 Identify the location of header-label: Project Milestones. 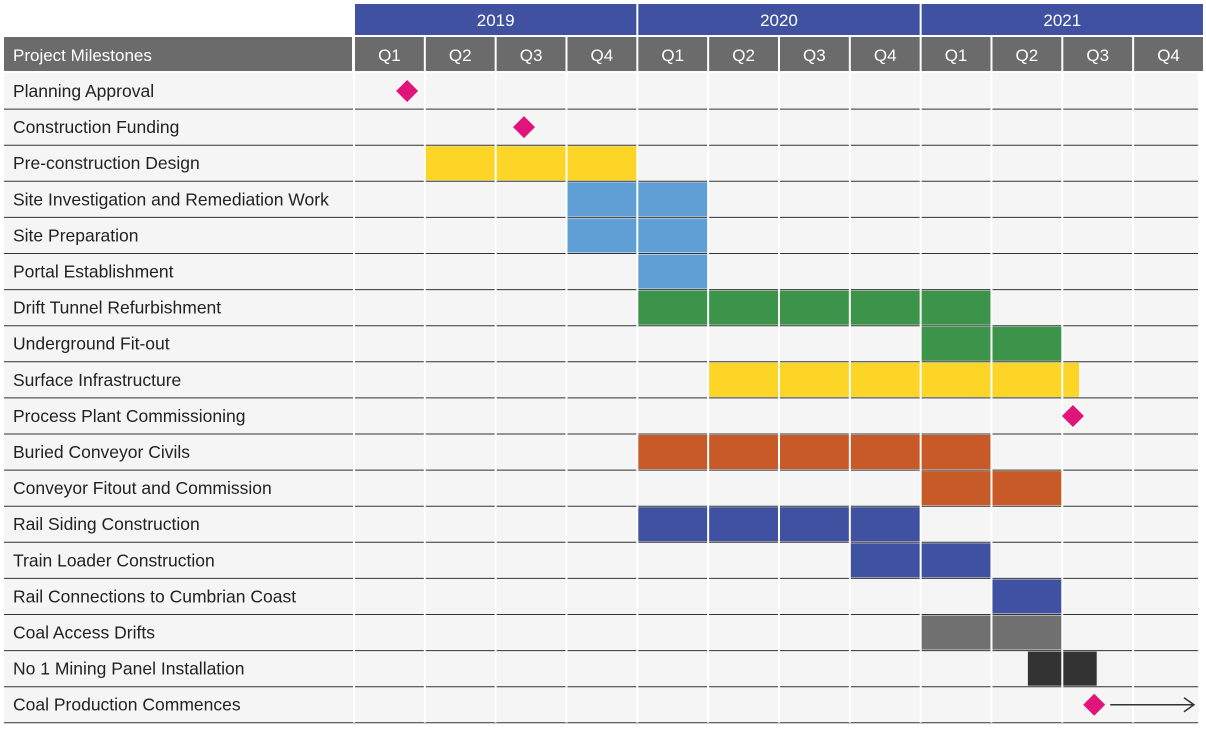
(82, 55).